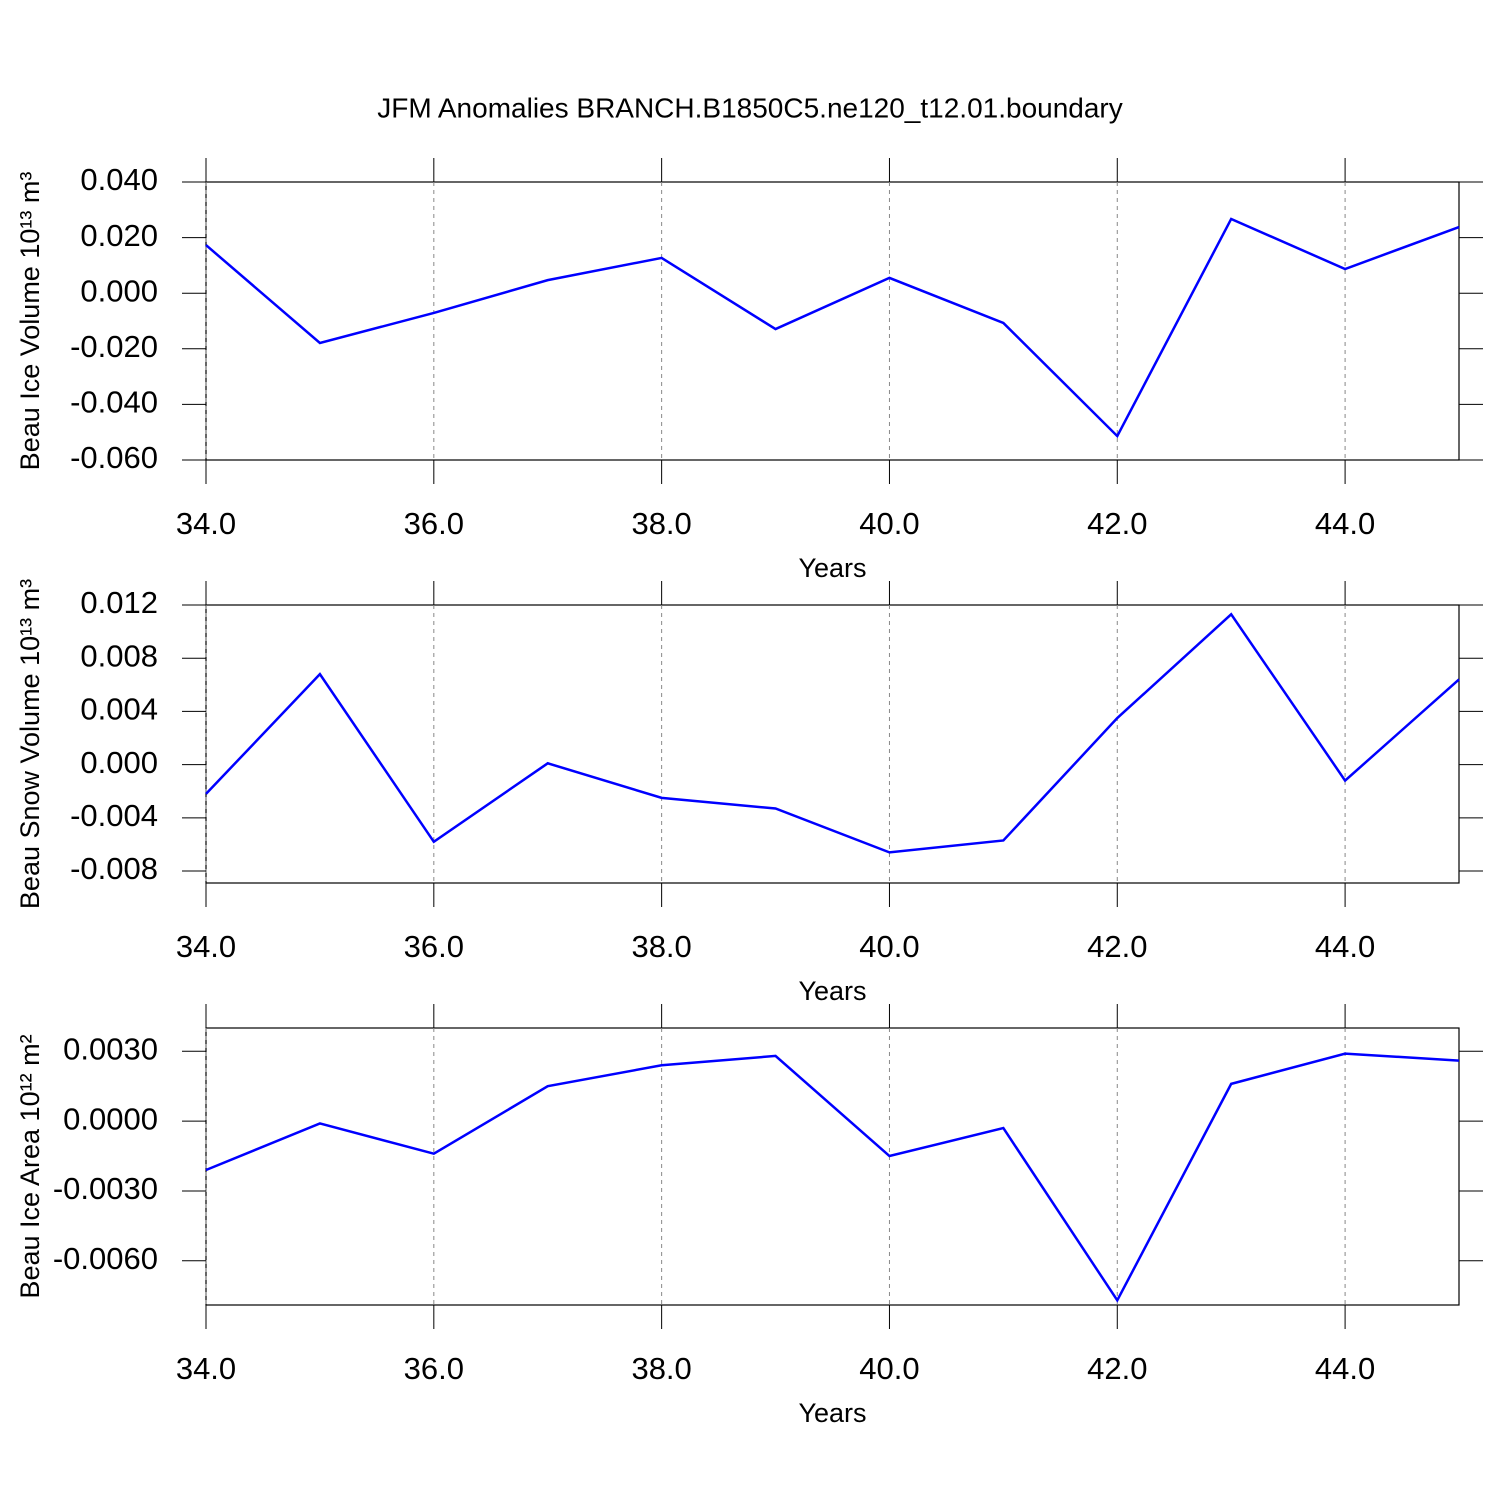  I want to click on y-tick-label: 0.040, so click(119, 179).